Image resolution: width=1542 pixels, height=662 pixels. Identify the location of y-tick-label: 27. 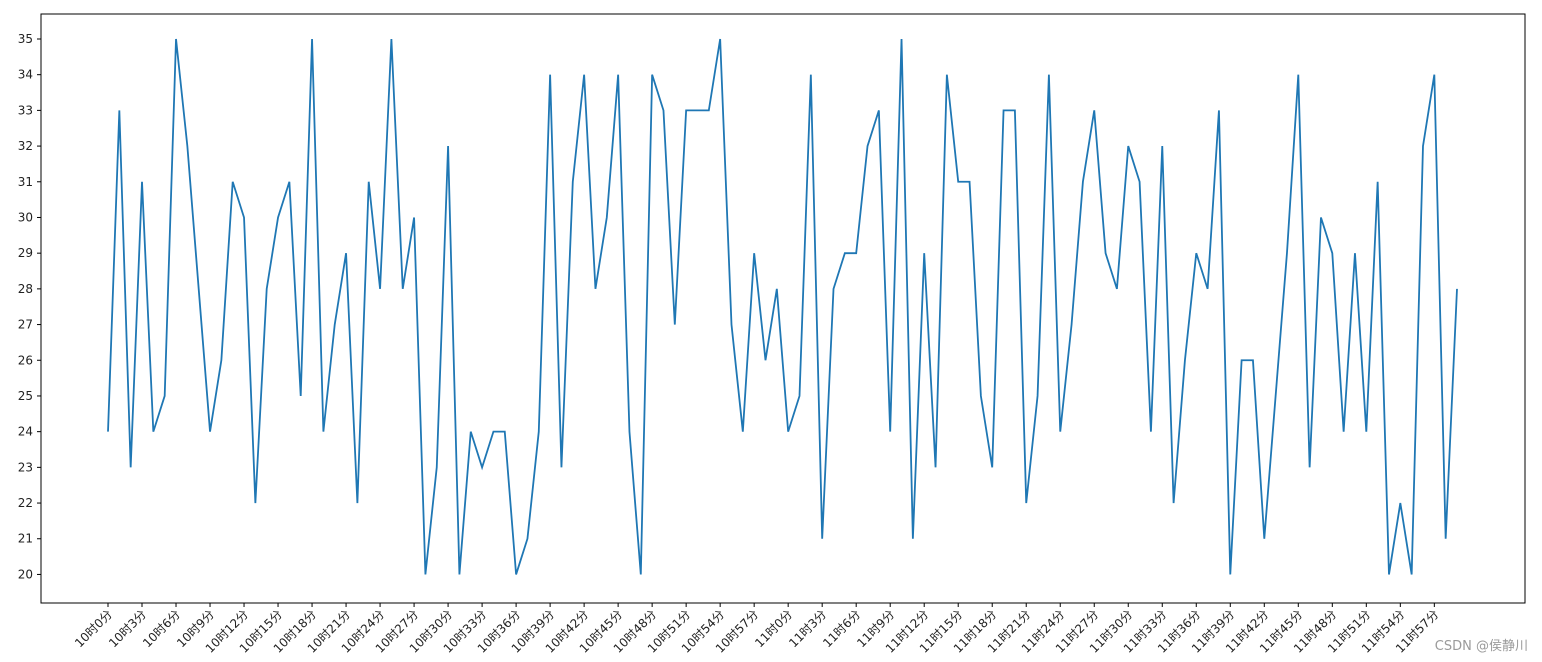
(25, 325).